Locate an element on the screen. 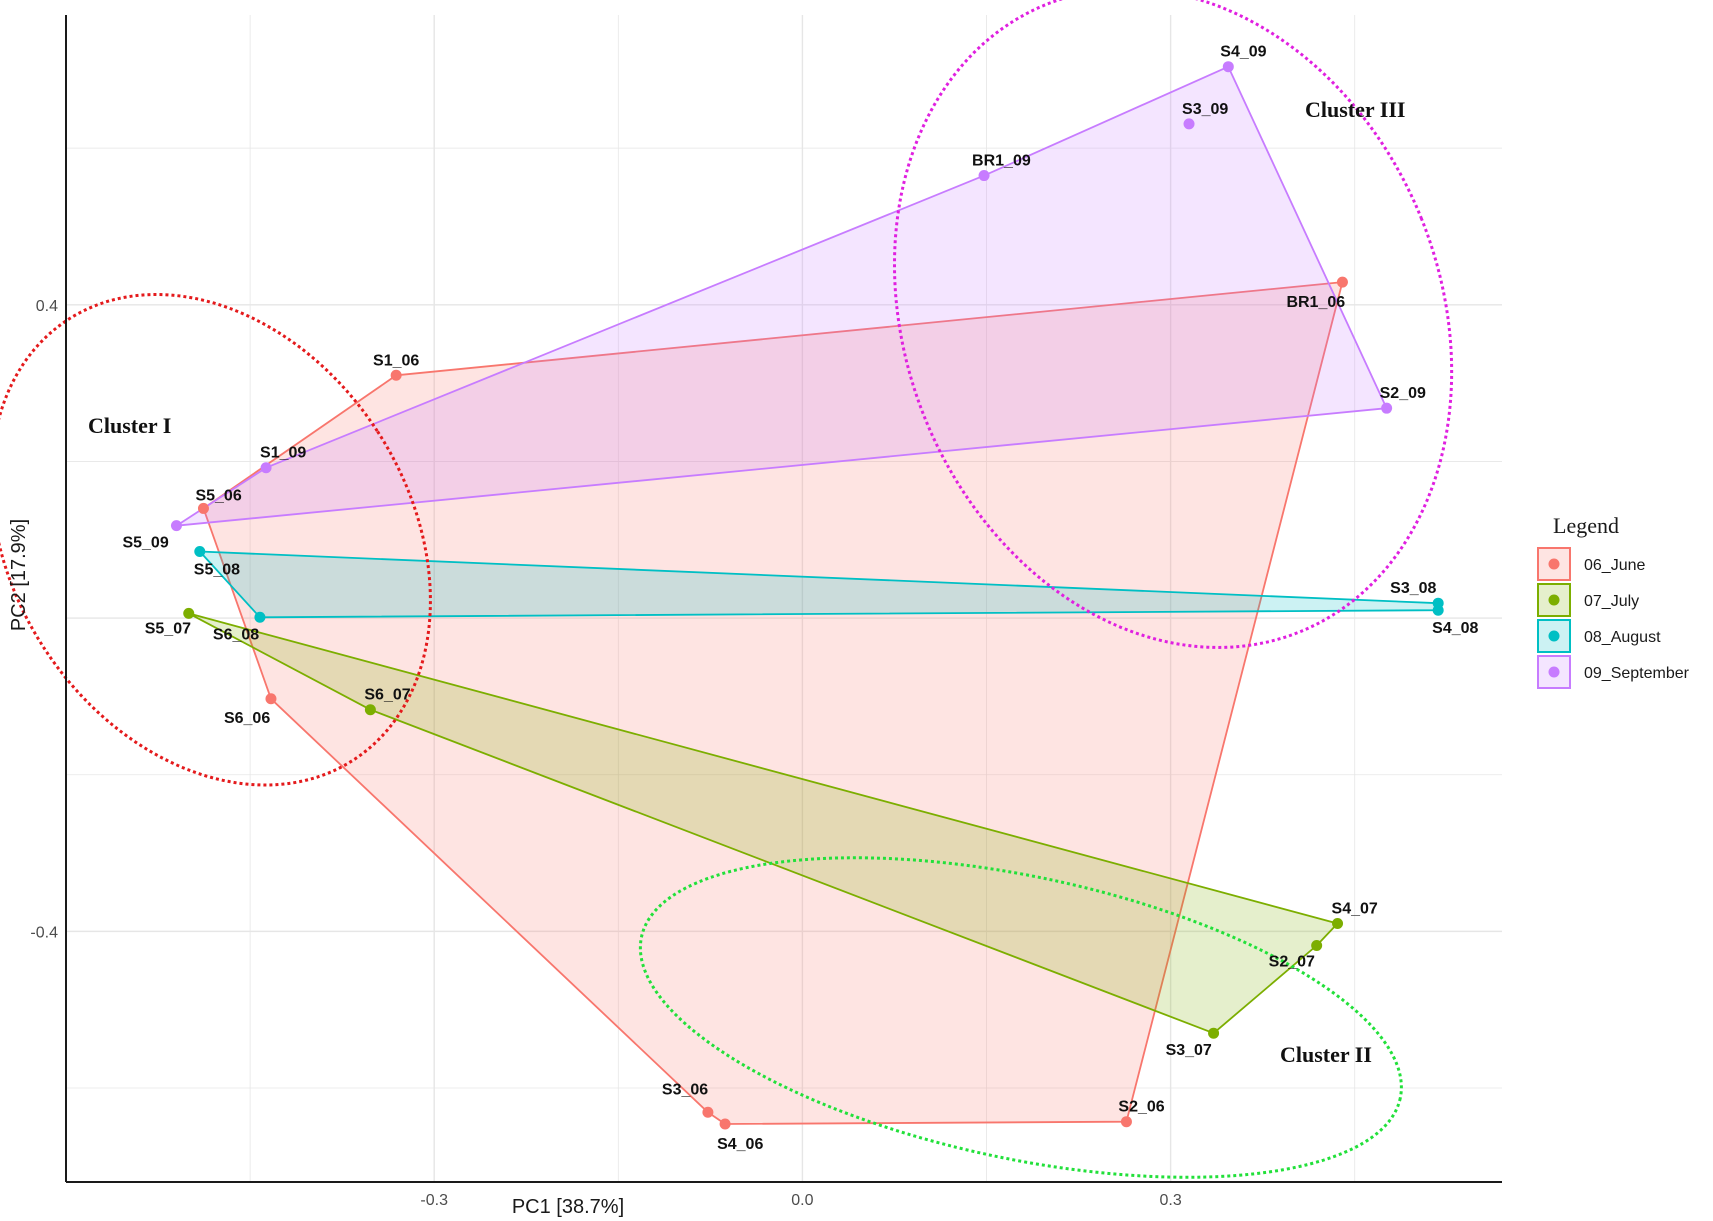 This screenshot has width=1713, height=1221. label-S5_08: S5_08 is located at coordinates (217, 570).